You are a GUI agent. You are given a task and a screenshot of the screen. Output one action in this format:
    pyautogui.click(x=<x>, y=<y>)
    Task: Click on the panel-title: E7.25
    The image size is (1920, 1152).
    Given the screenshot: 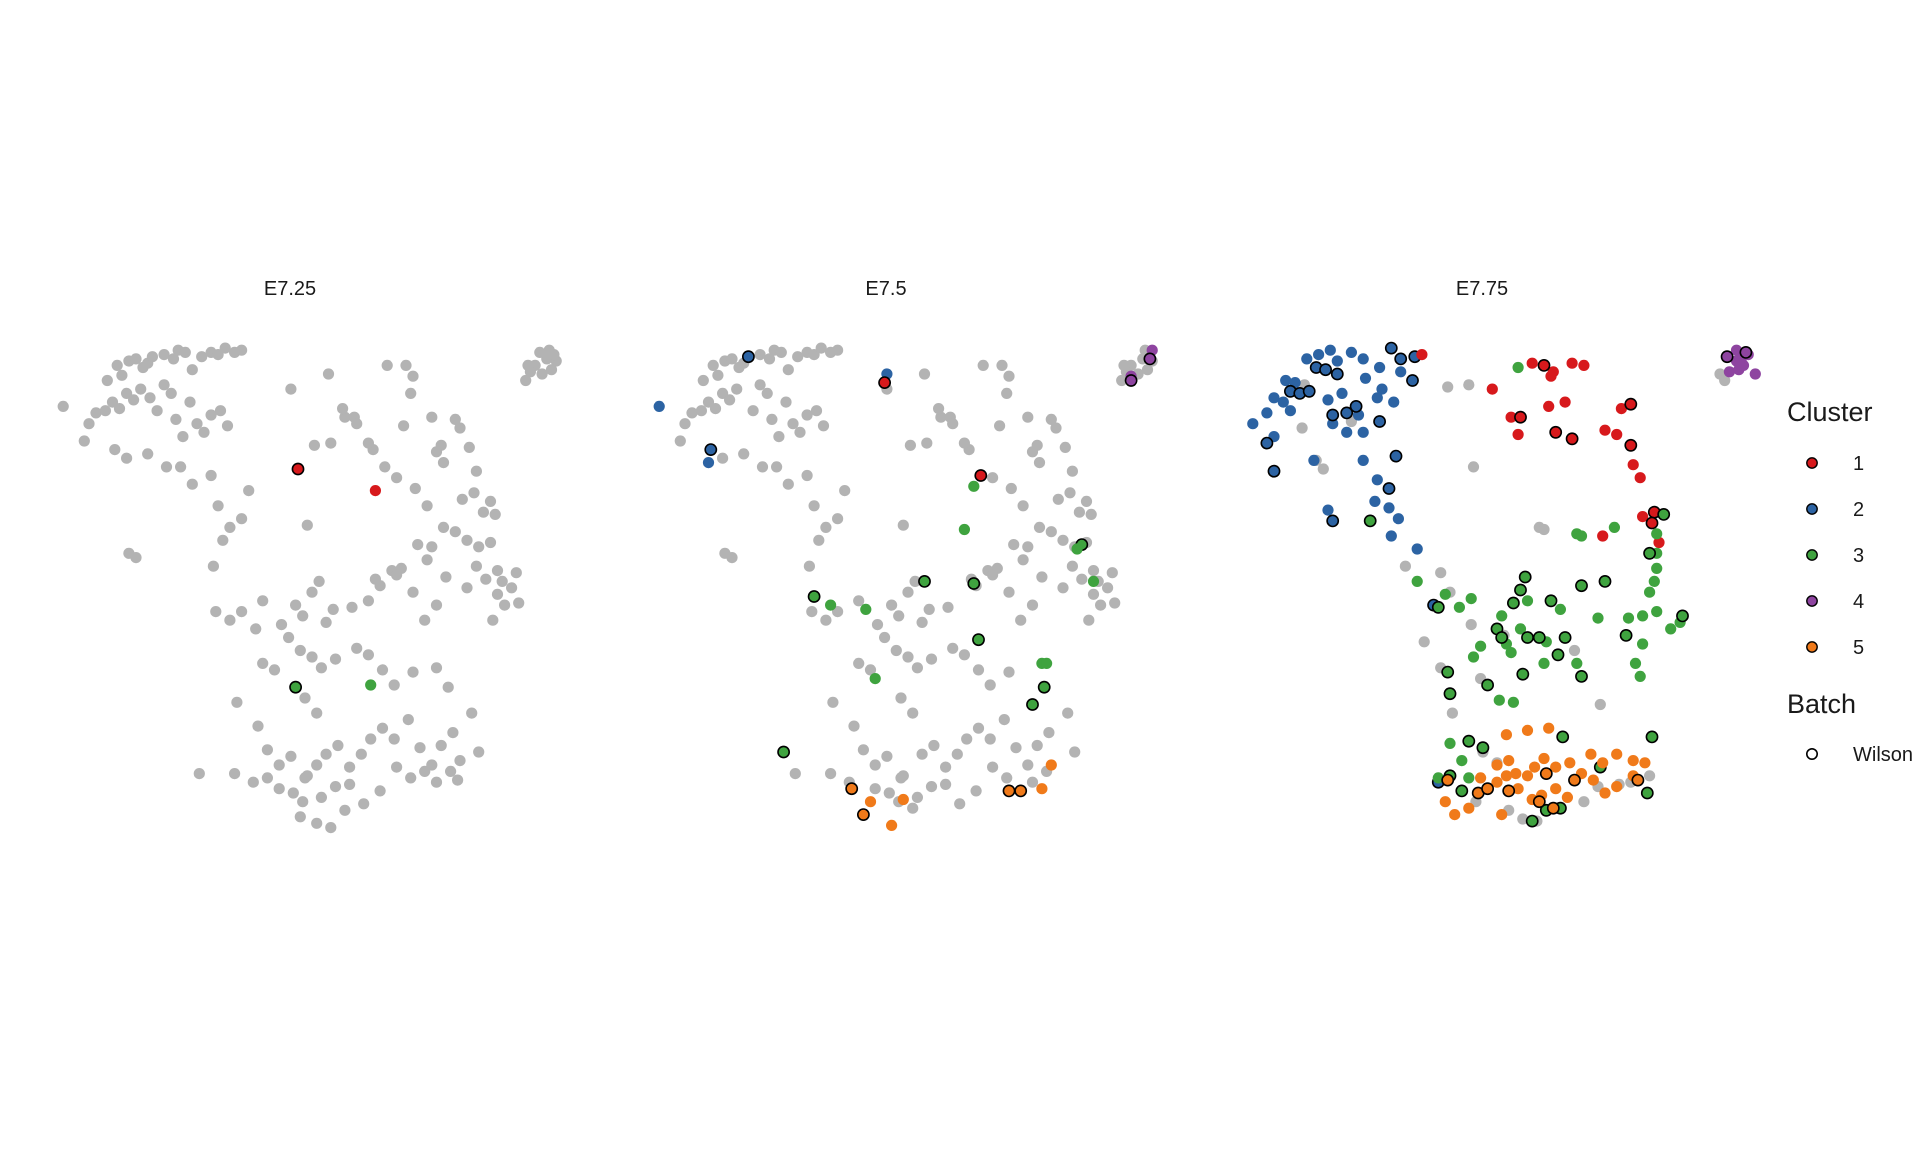 What is the action you would take?
    pyautogui.click(x=290, y=289)
    